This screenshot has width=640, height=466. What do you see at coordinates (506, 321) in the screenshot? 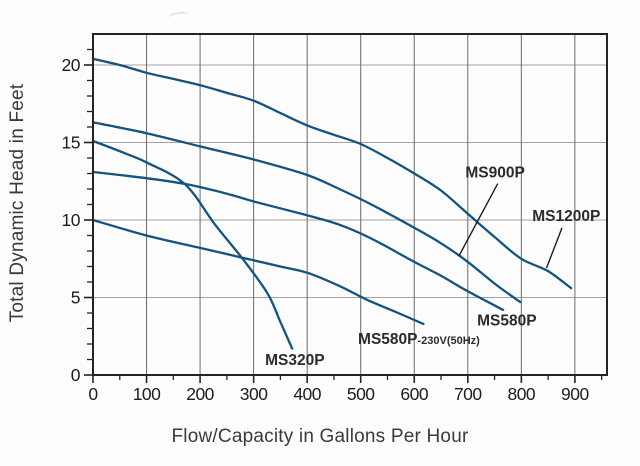
I see `curve-label-MS580P: MS580P` at bounding box center [506, 321].